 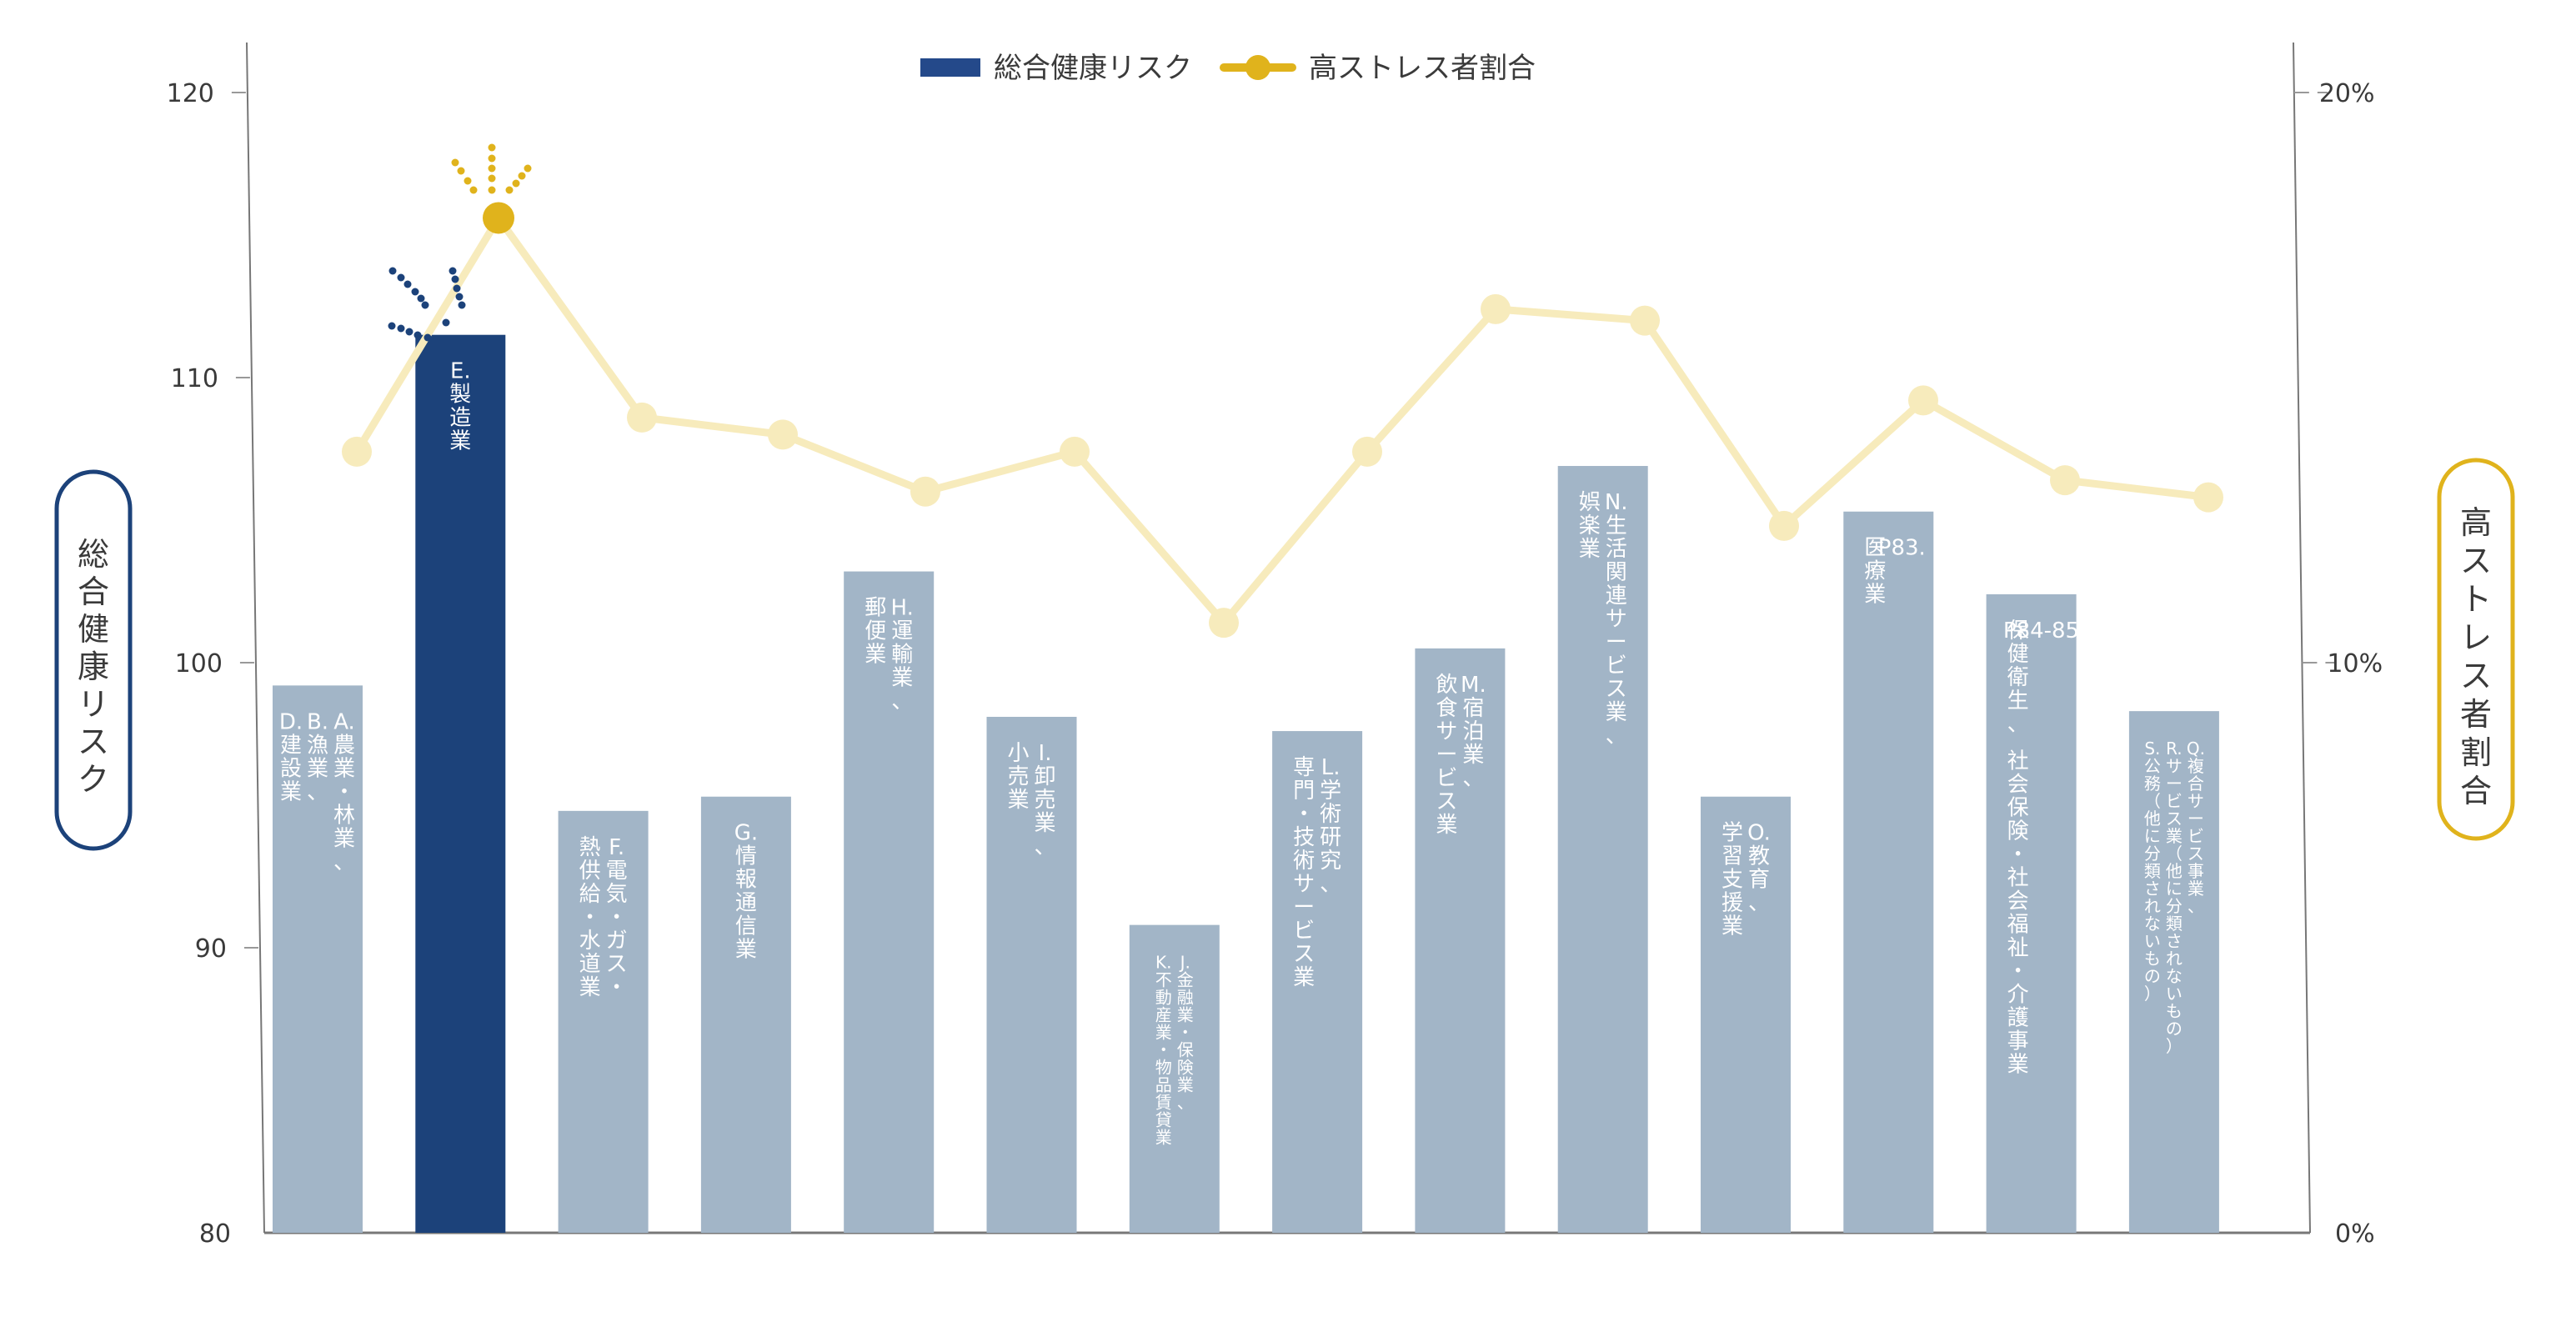 What do you see at coordinates (2018, 1041) in the screenshot?
I see `bar-label-char: 事` at bounding box center [2018, 1041].